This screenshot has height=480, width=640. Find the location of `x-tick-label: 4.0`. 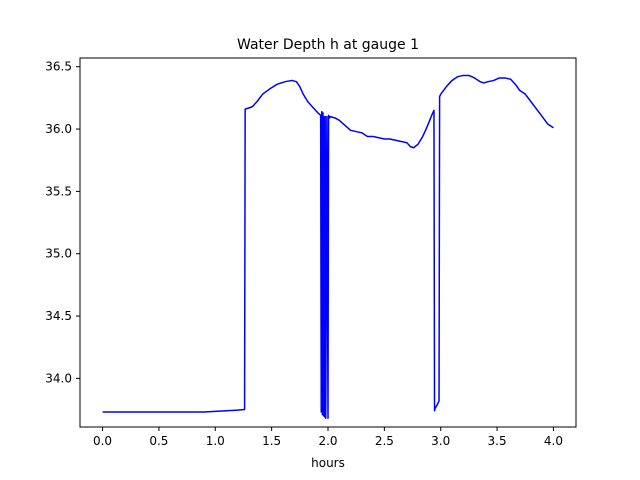

x-tick-label: 4.0 is located at coordinates (553, 441).